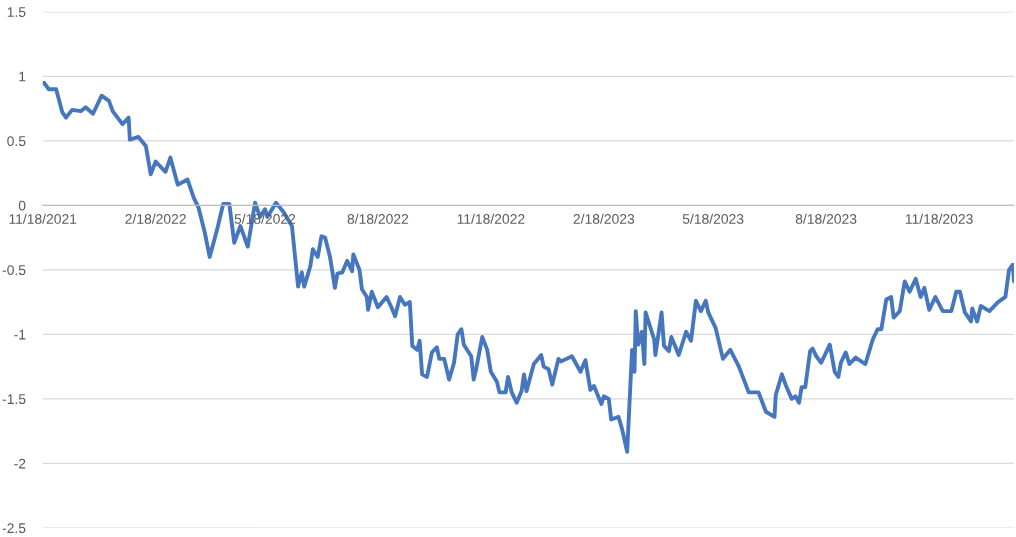 The image size is (1016, 537). Describe the element at coordinates (20, 463) in the screenshot. I see `y-tick-label: -2` at that location.